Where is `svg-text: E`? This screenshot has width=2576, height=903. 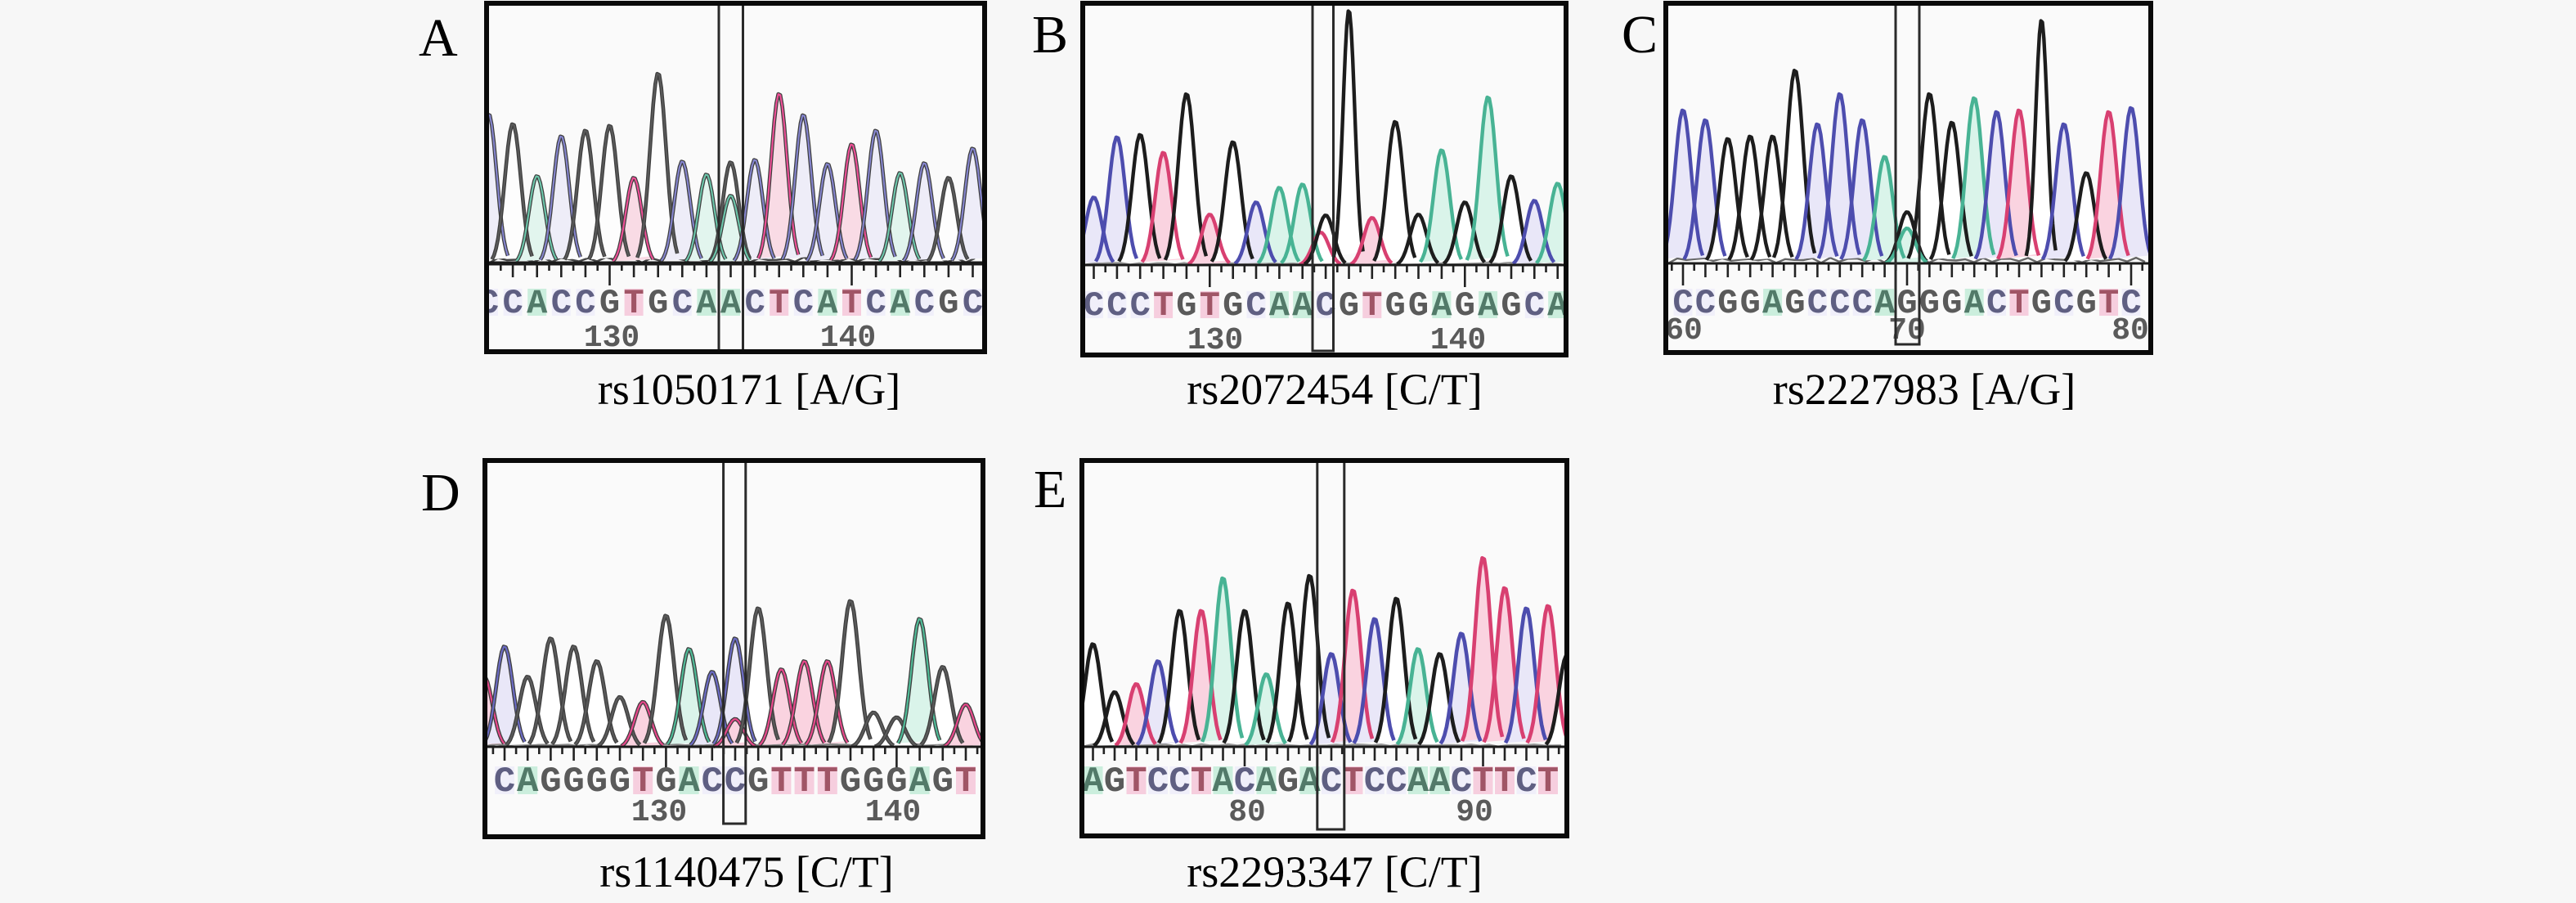
svg-text: E is located at coordinates (1050, 489).